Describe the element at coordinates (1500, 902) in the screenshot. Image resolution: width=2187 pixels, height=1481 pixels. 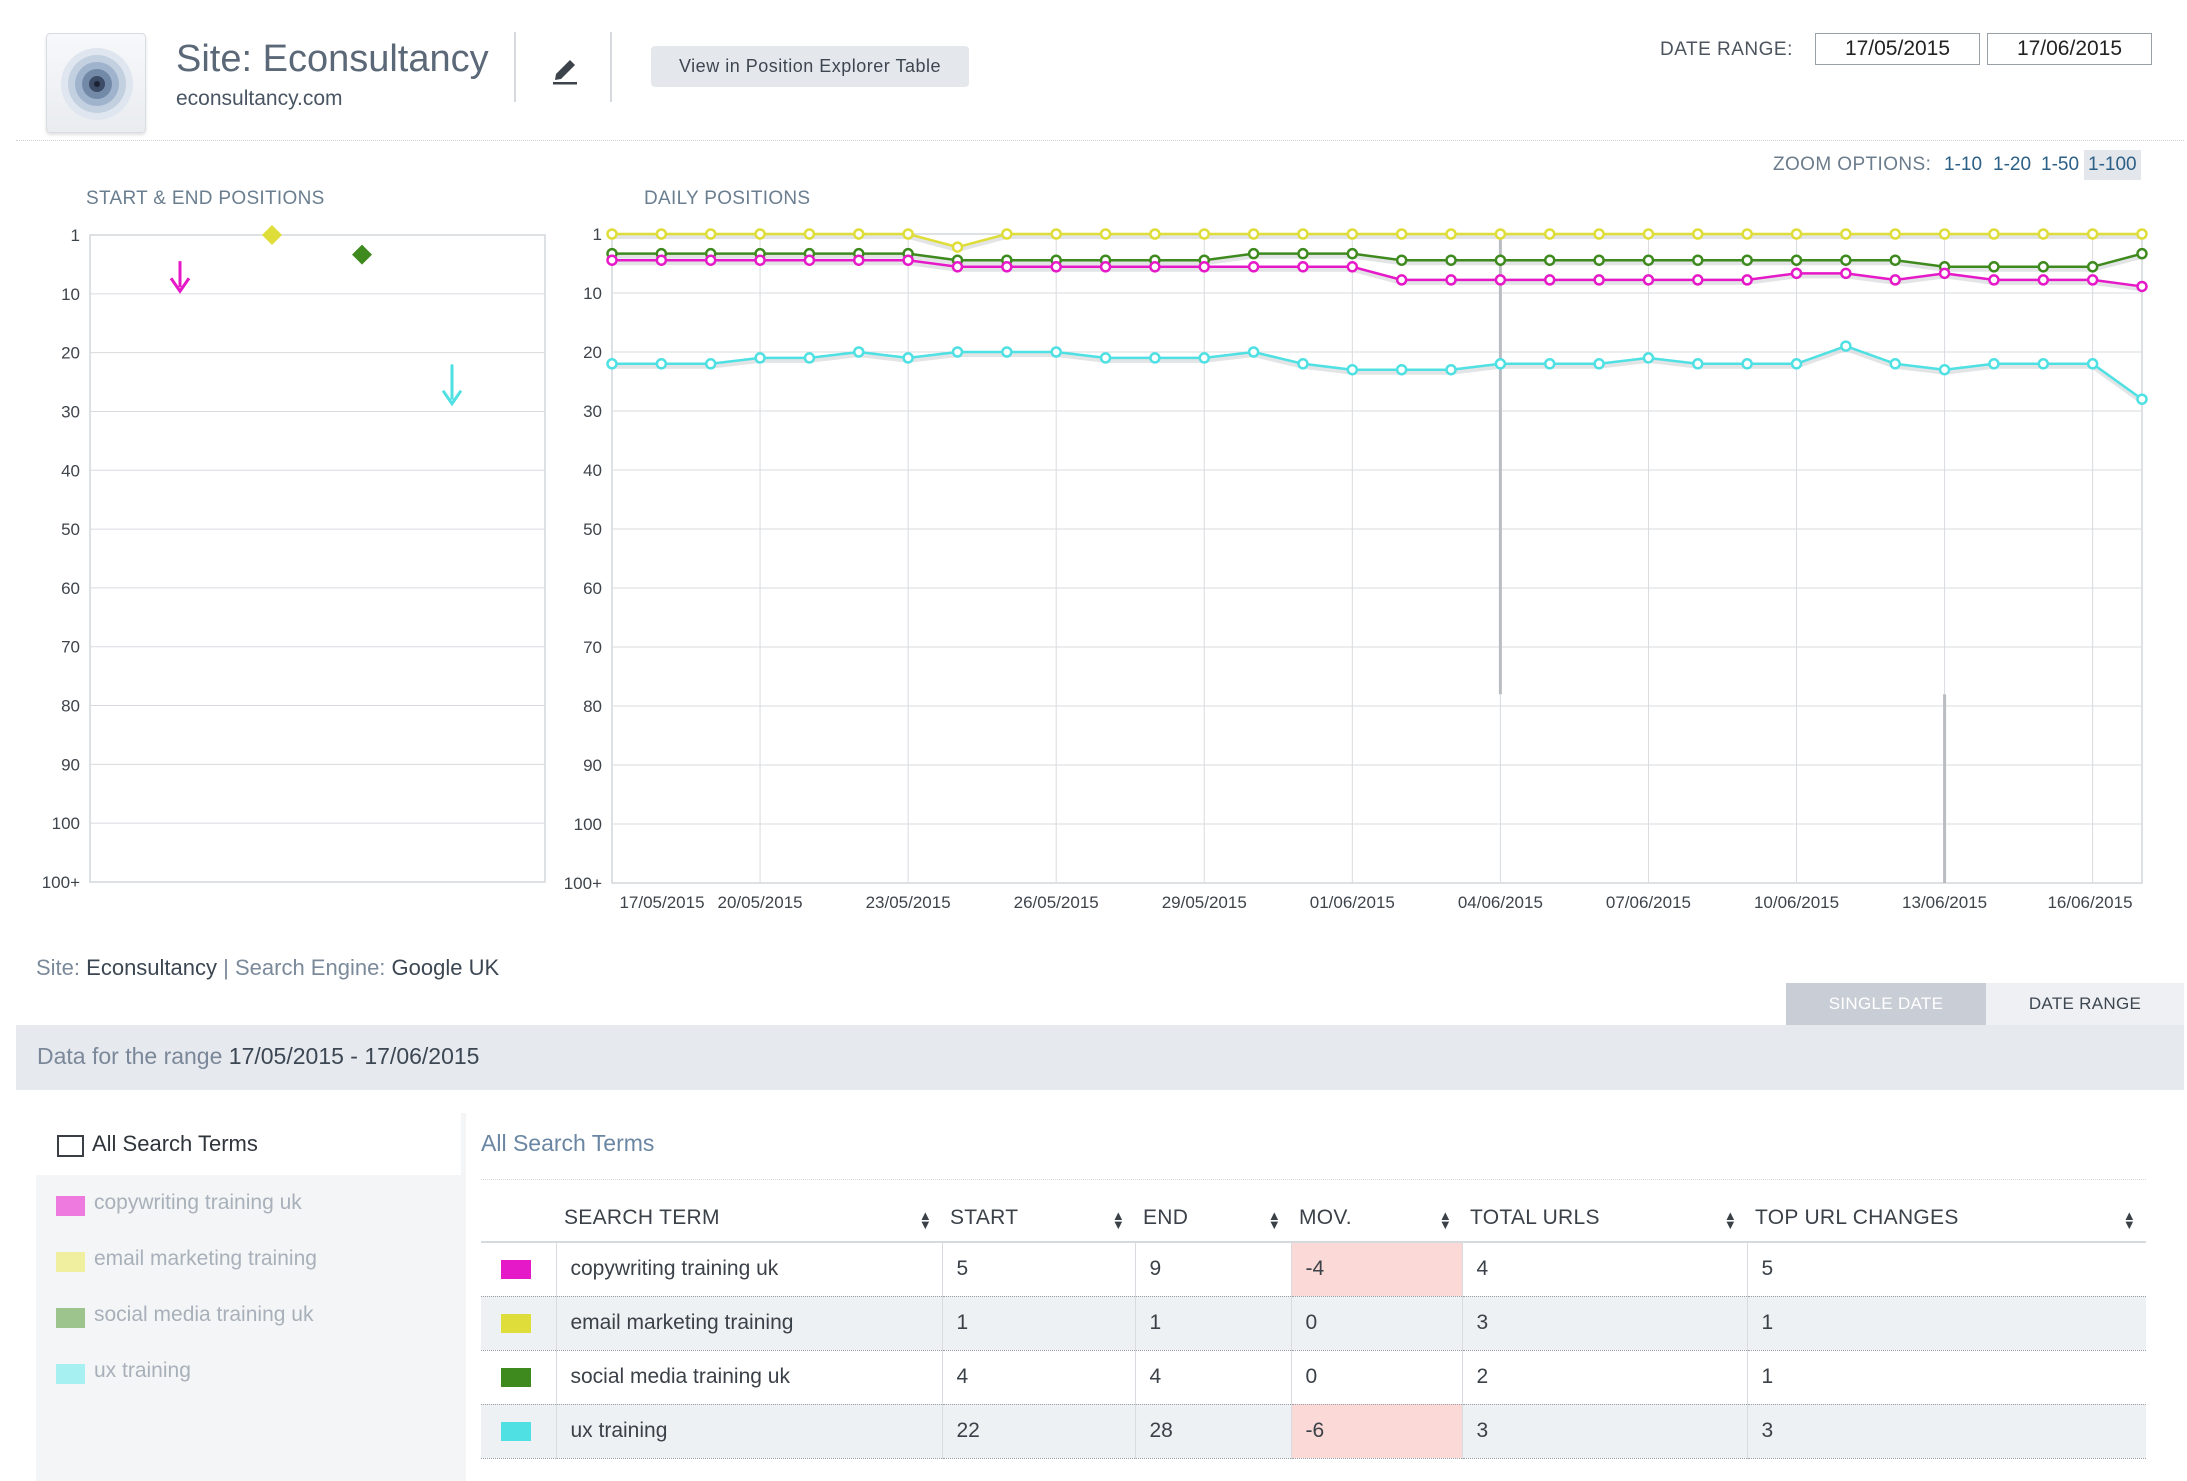
I see `x-tick-label: 04/06/2015` at that location.